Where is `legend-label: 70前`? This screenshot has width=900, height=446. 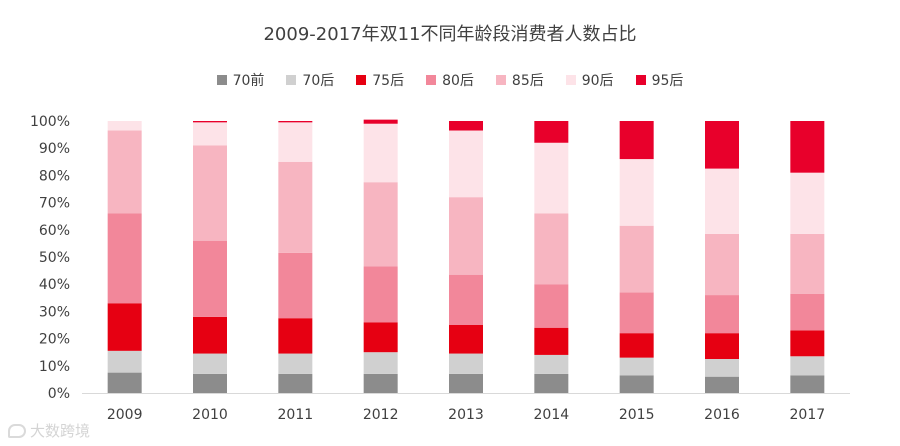 legend-label: 70前 is located at coordinates (248, 81).